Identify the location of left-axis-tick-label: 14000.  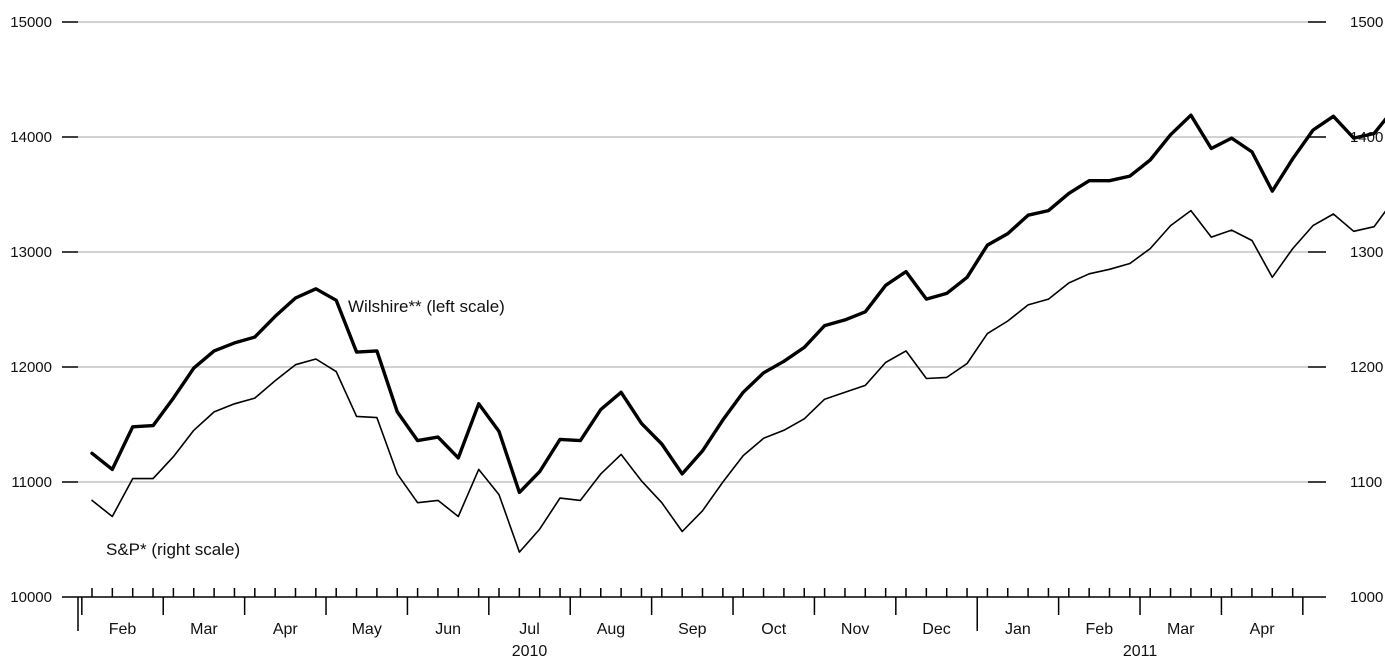
(31, 137).